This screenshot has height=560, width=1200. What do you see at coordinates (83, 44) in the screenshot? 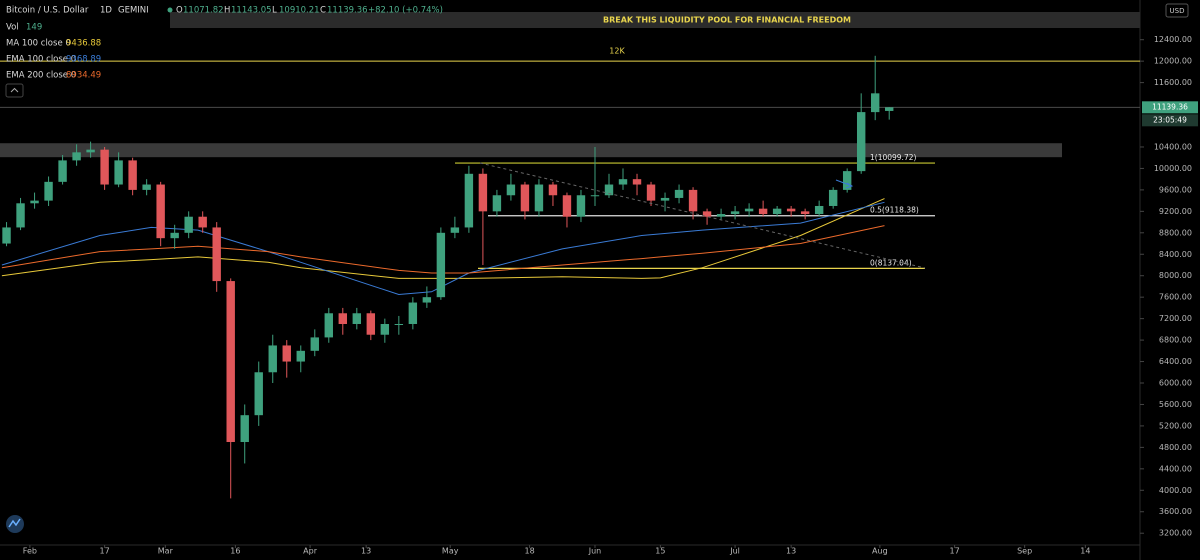
I see `indicator-value: 9436.88` at bounding box center [83, 44].